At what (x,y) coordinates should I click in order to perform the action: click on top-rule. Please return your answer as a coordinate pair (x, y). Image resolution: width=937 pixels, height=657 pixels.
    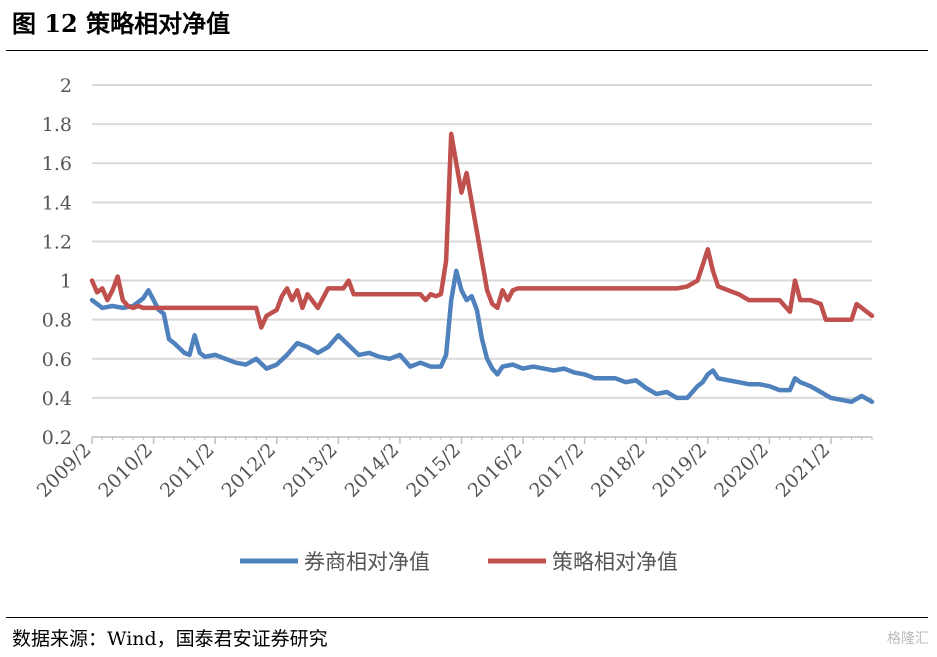
    Looking at the image, I should click on (467, 50).